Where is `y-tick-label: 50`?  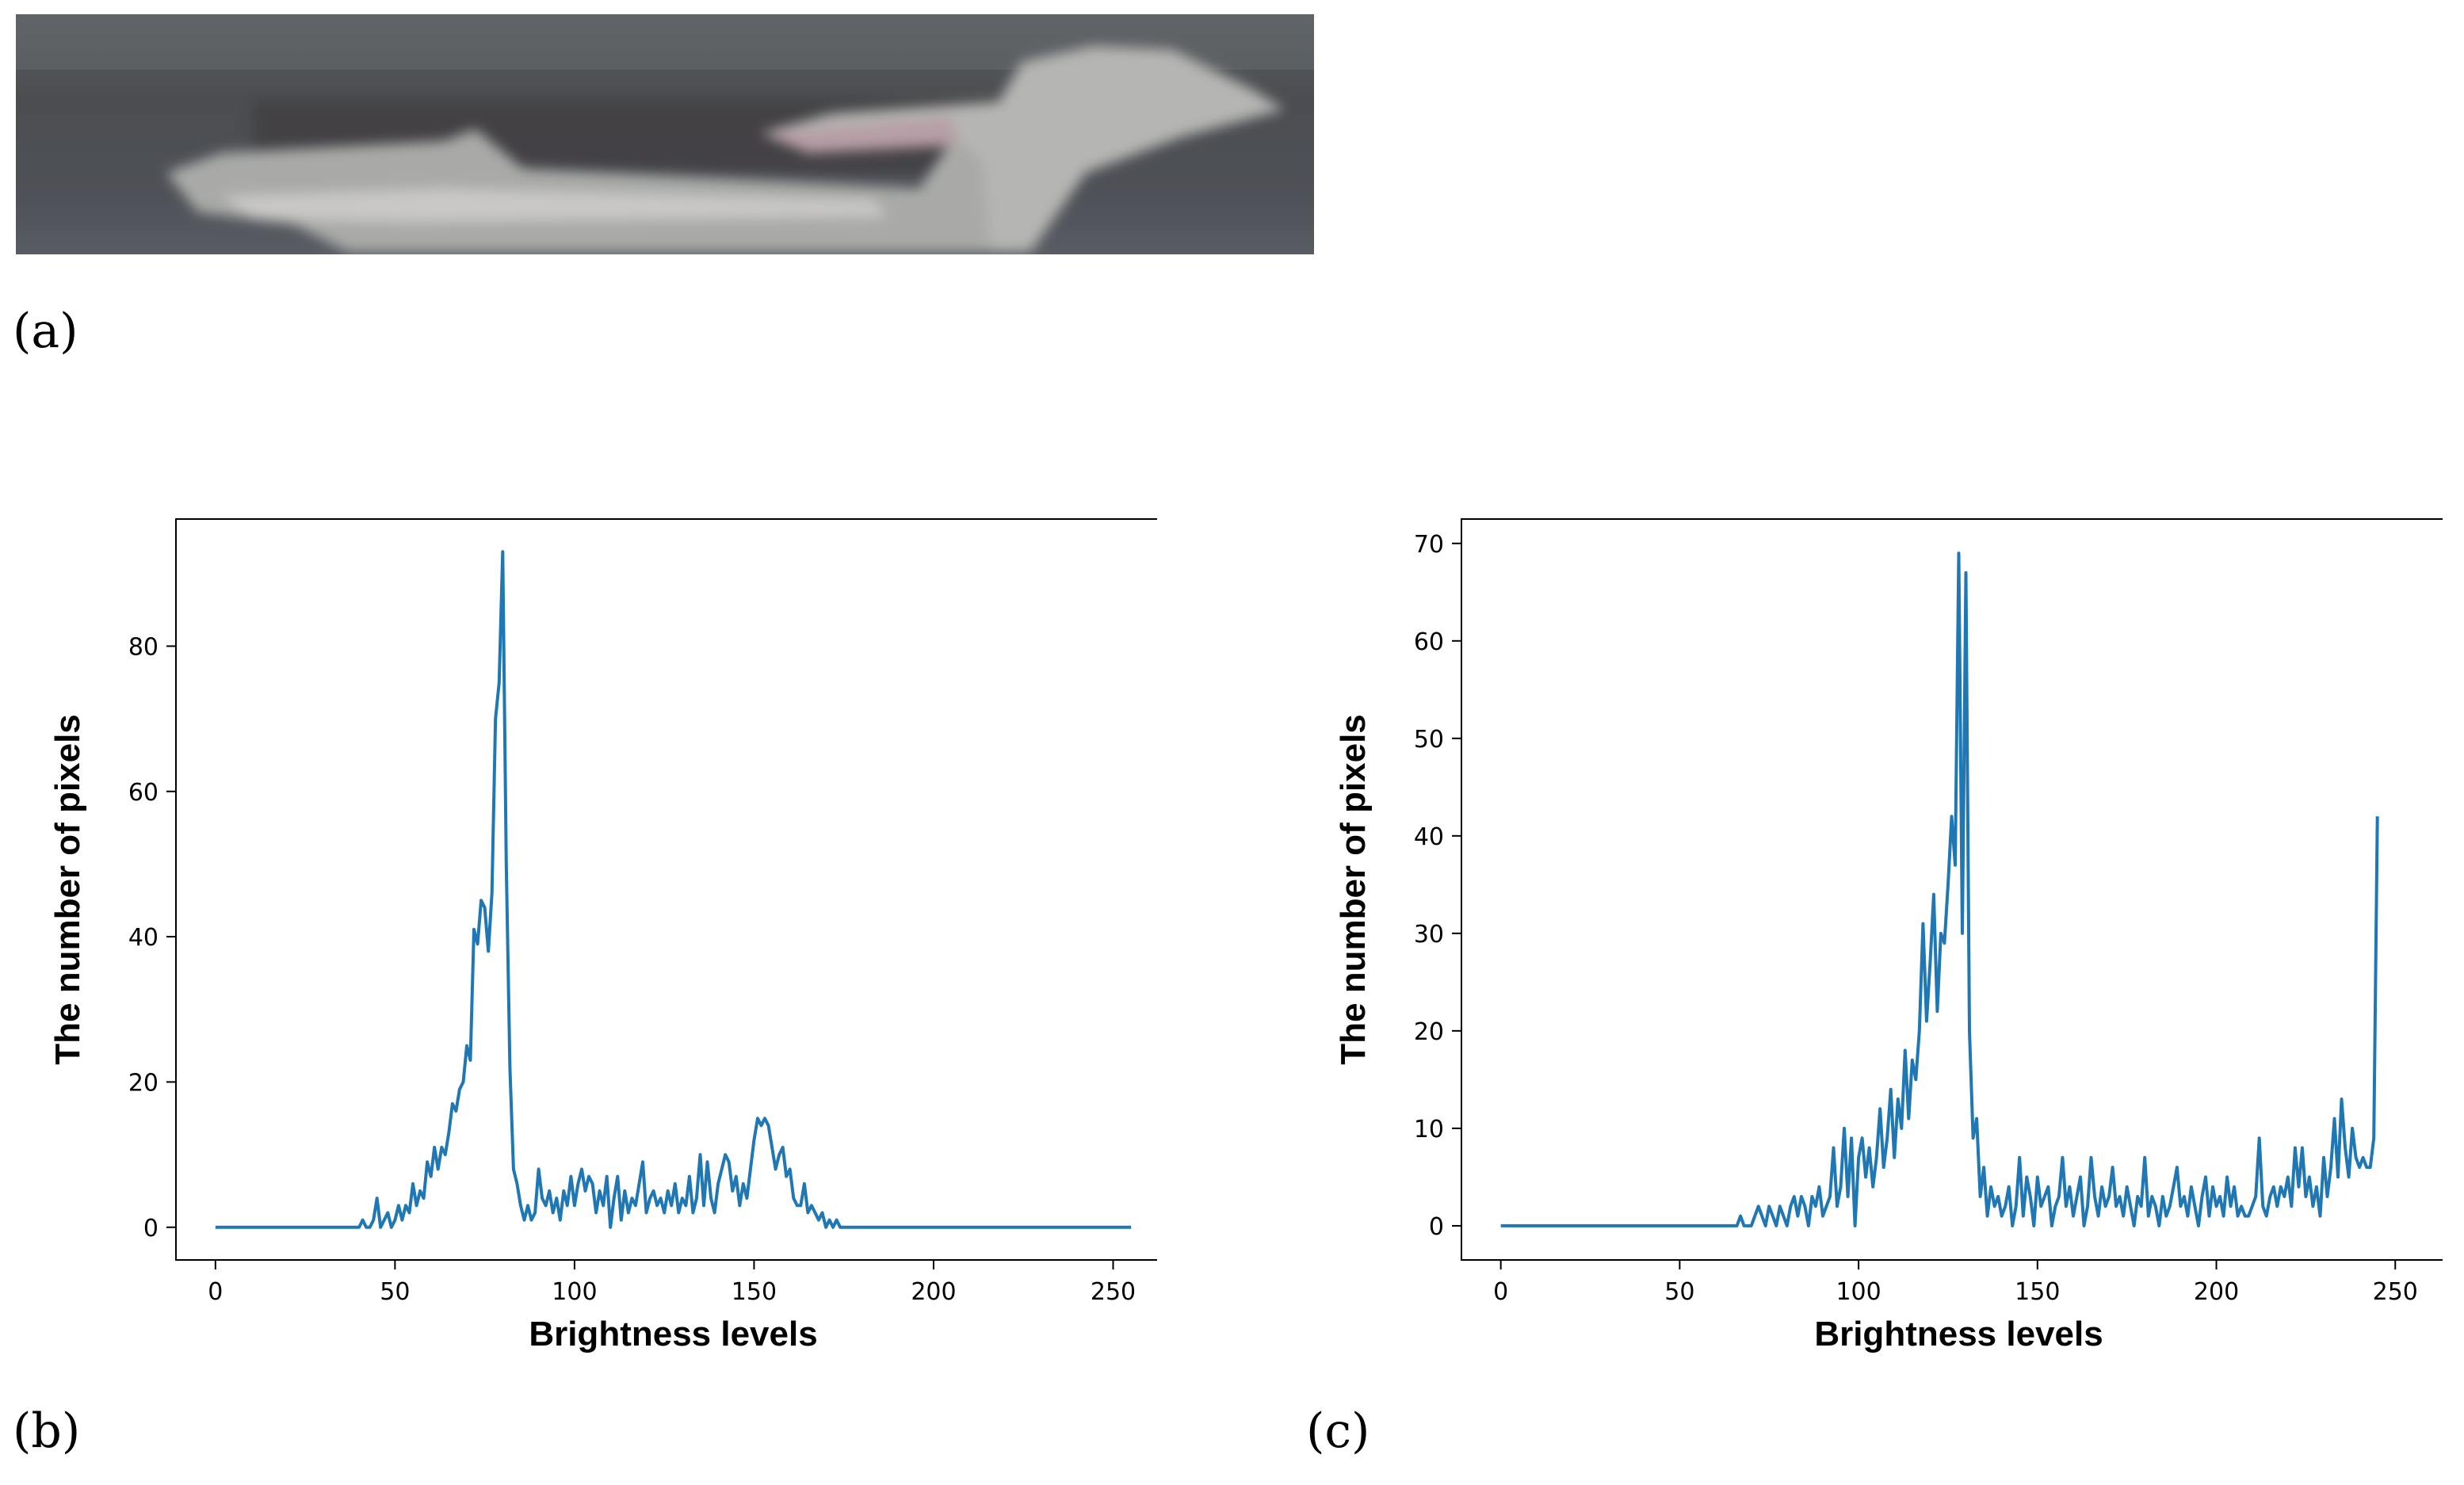
y-tick-label: 50 is located at coordinates (1429, 740).